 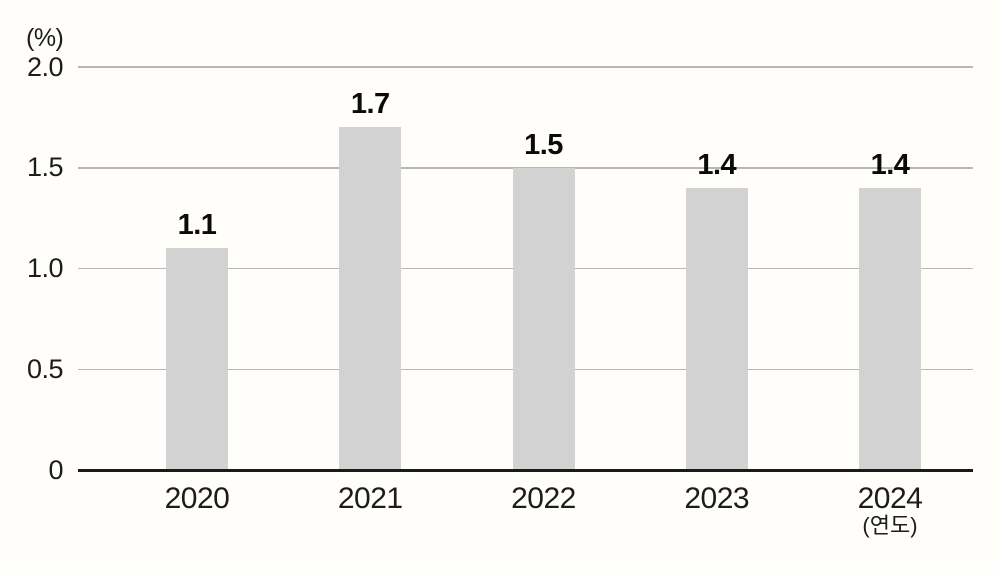 What do you see at coordinates (45, 268) in the screenshot?
I see `y-tick-label: 1.0` at bounding box center [45, 268].